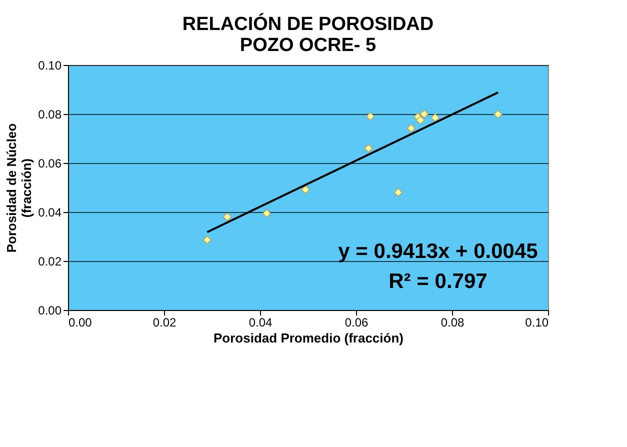 This screenshot has height=447, width=627. Describe the element at coordinates (80, 323) in the screenshot. I see `x-tick-label: 0.00` at that location.